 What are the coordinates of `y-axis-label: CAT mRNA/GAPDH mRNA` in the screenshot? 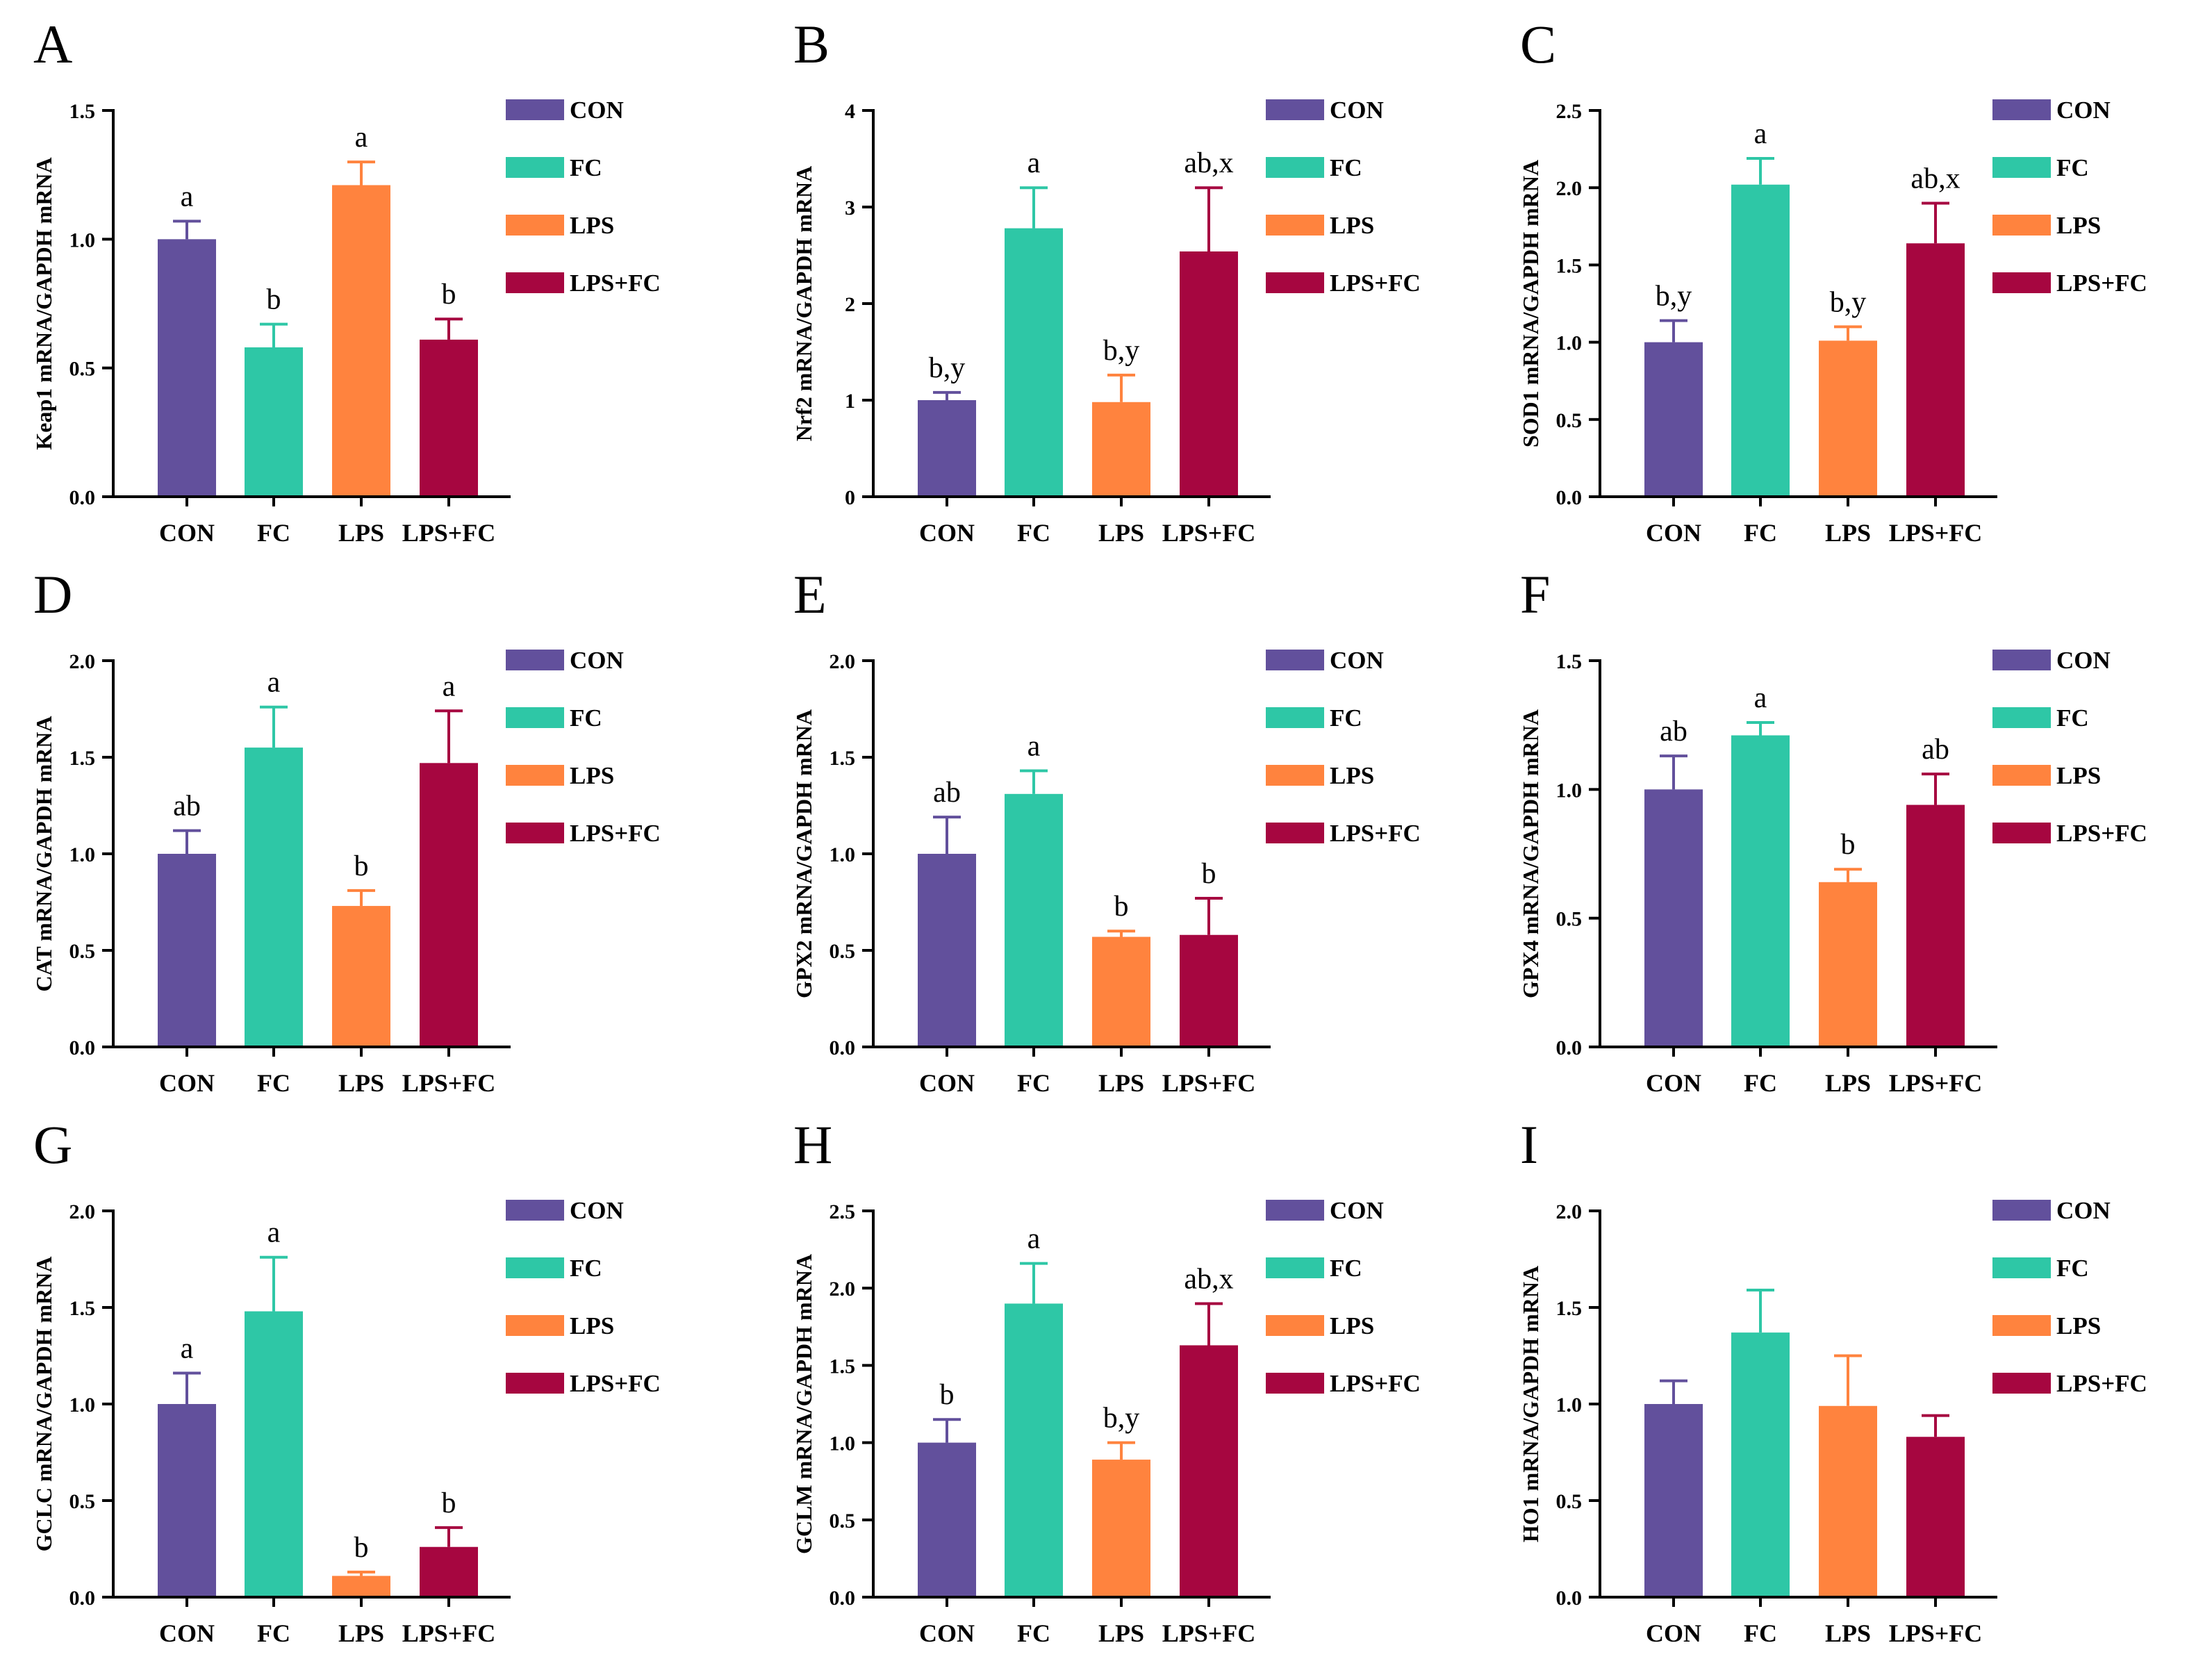 It's located at (43, 853).